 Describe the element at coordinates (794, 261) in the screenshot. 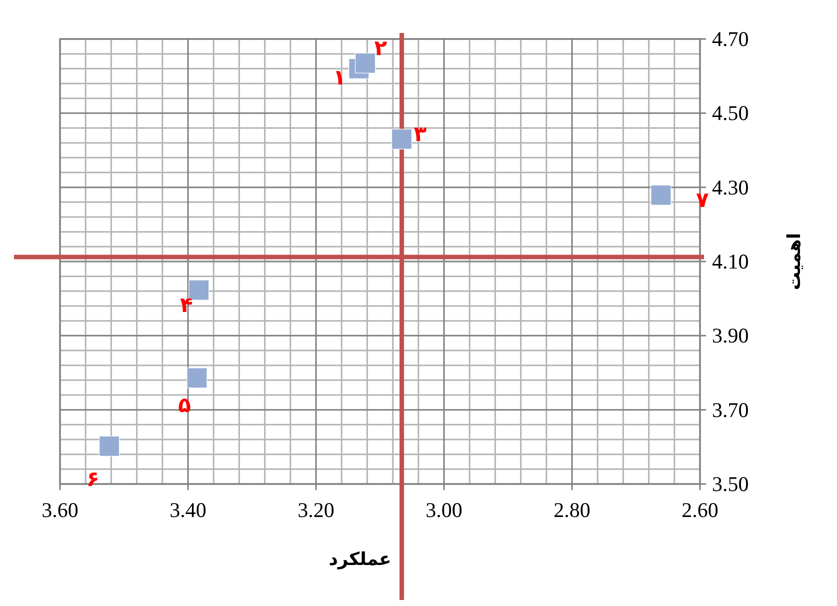

I see `y-axis-title: اهمیت` at that location.